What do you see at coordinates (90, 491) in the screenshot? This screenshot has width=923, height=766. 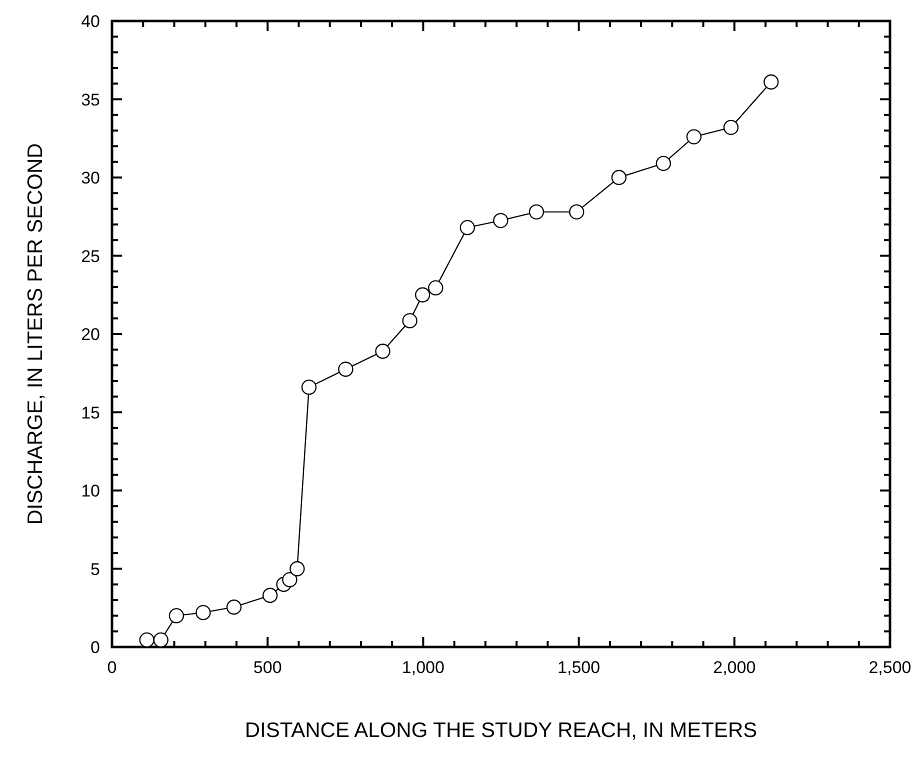 I see `y-tick-label: 10` at bounding box center [90, 491].